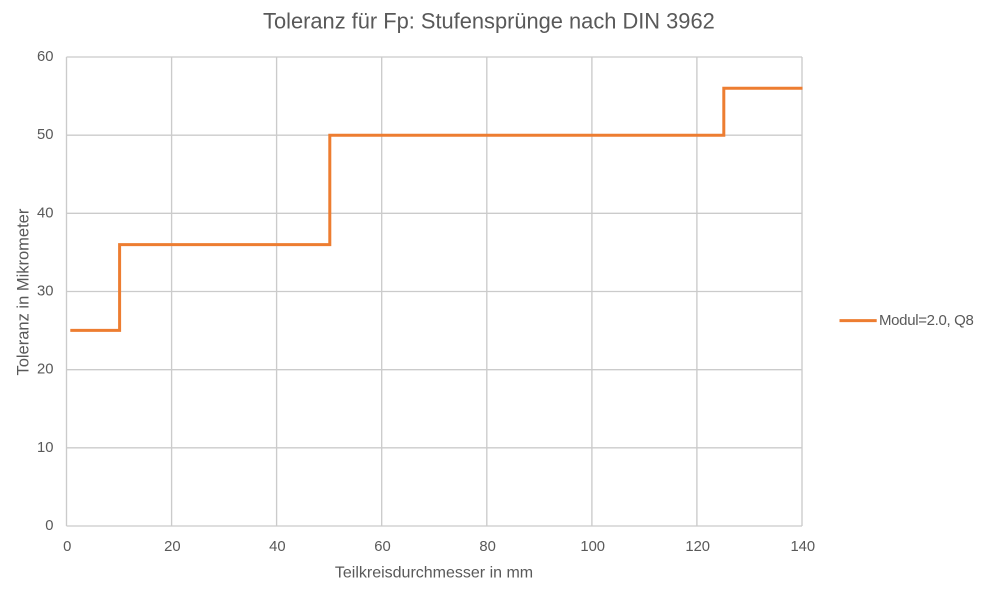 The image size is (981, 591). Describe the element at coordinates (45, 292) in the screenshot. I see `svg-text: 30` at that location.